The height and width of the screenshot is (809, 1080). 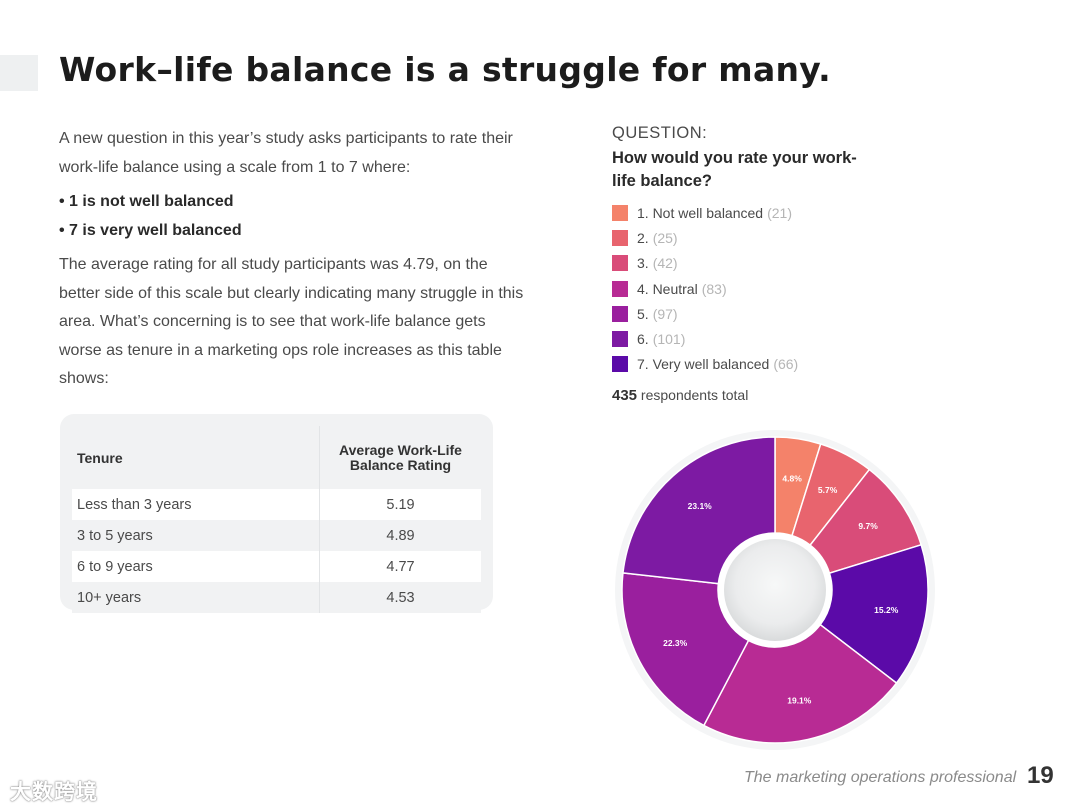 I want to click on legend-count: (97), so click(x=665, y=313).